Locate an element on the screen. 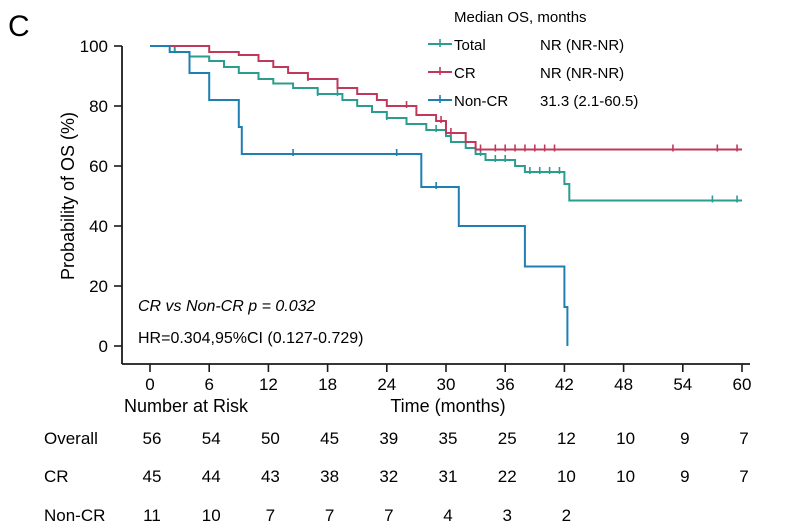 The height and width of the screenshot is (531, 800). risk-value: 11 is located at coordinates (152, 515).